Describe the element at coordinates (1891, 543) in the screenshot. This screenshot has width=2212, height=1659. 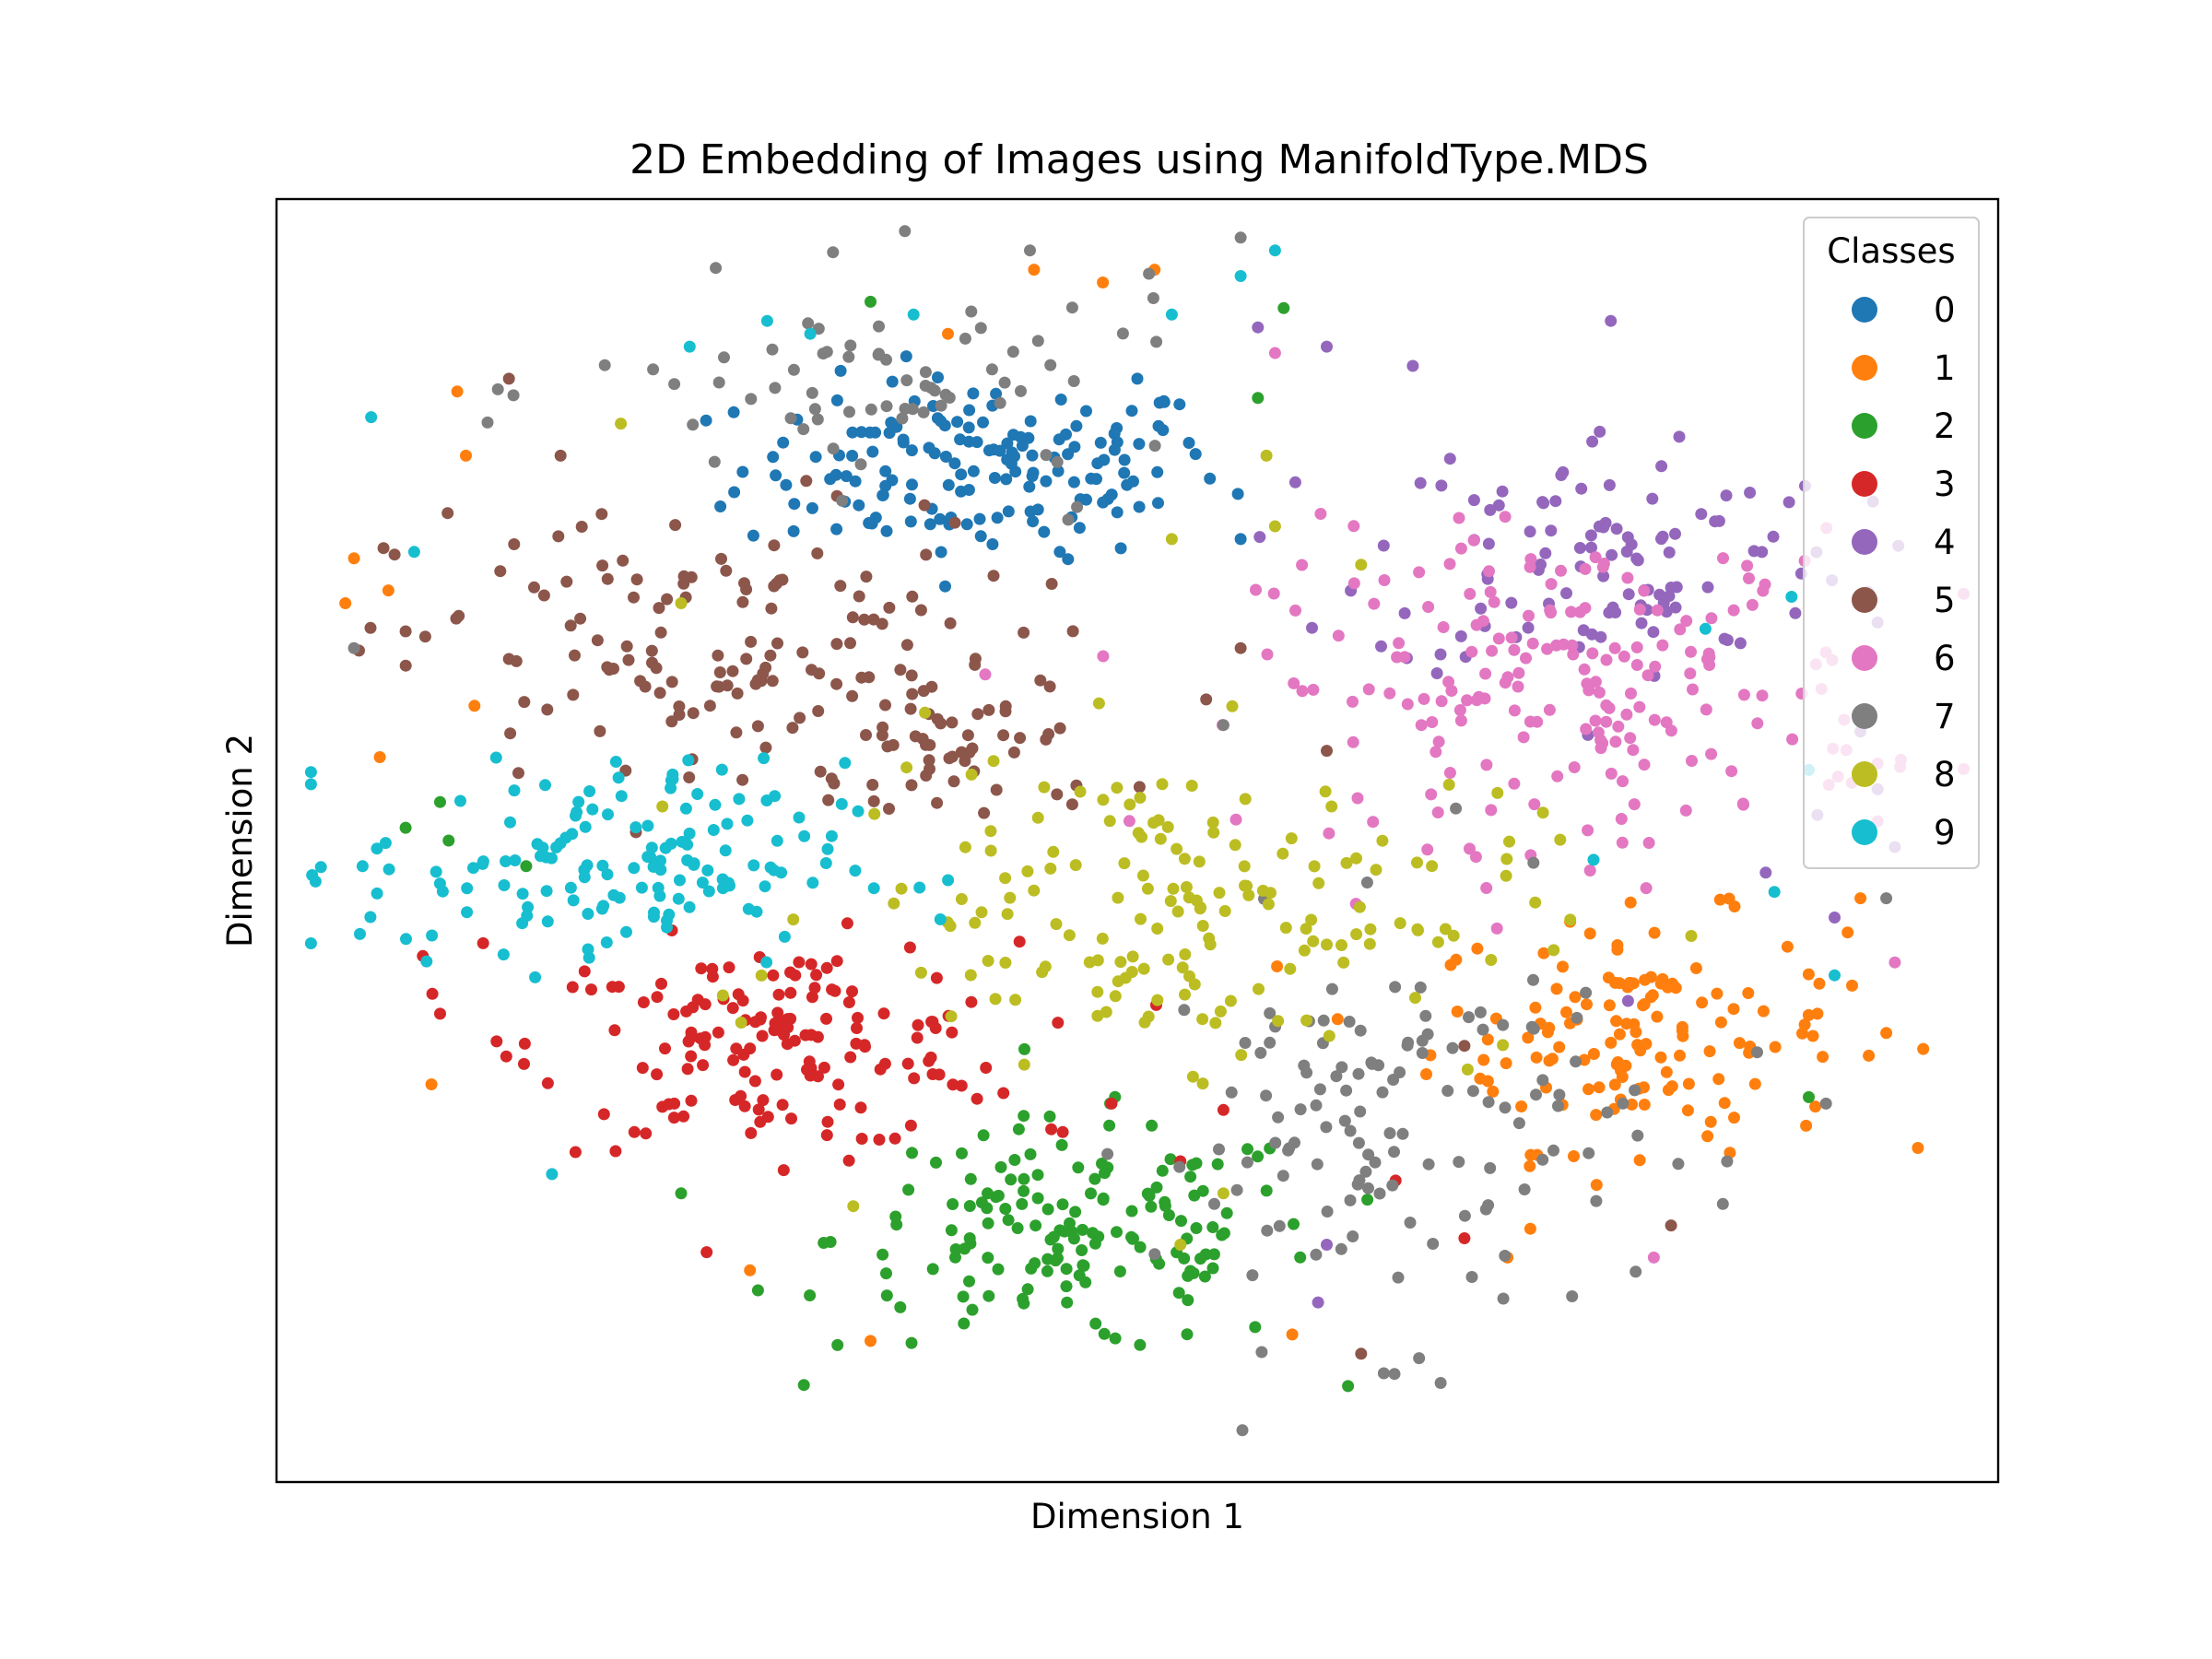
I see `legend-box` at that location.